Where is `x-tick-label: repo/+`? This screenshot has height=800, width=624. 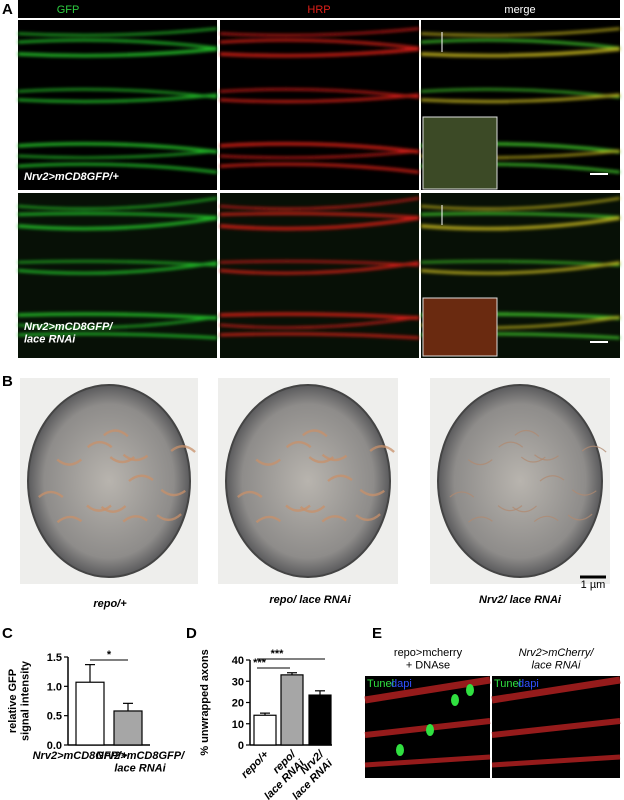 x-tick-label: repo/+ is located at coordinates (255, 764).